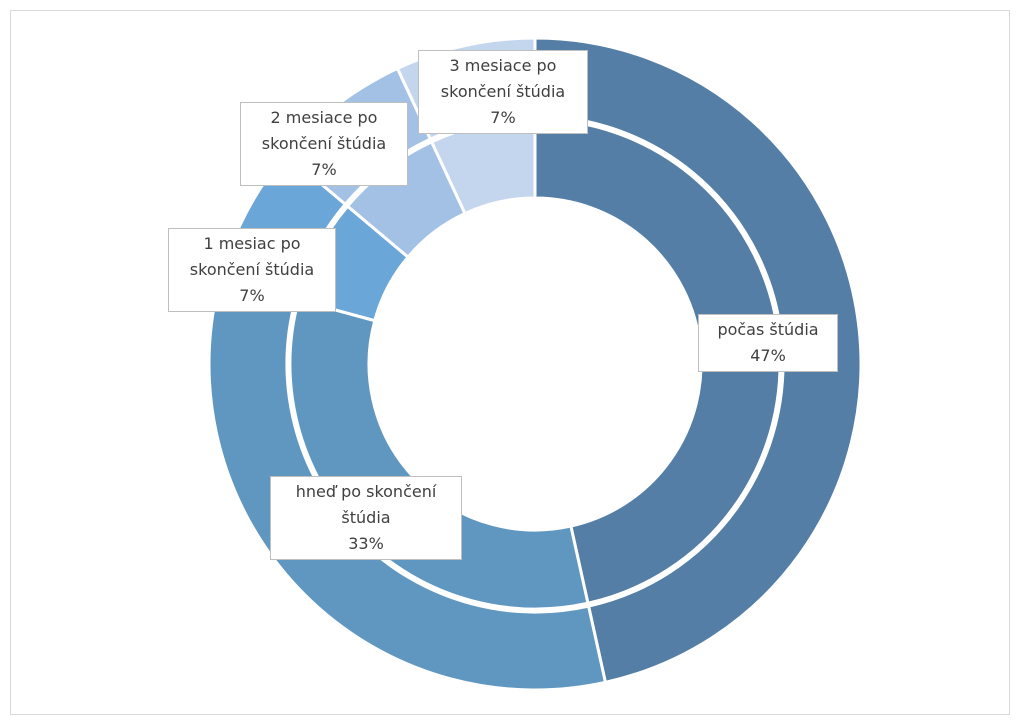  I want to click on data-label: 3 mesiace po skončení štúdia 7%, so click(503, 92).